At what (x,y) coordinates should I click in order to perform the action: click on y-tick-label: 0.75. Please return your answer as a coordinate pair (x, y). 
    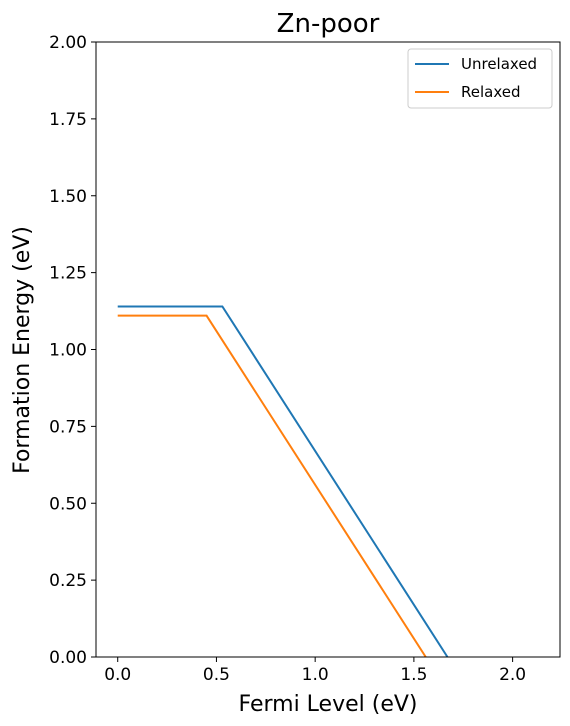
    Looking at the image, I should click on (68, 427).